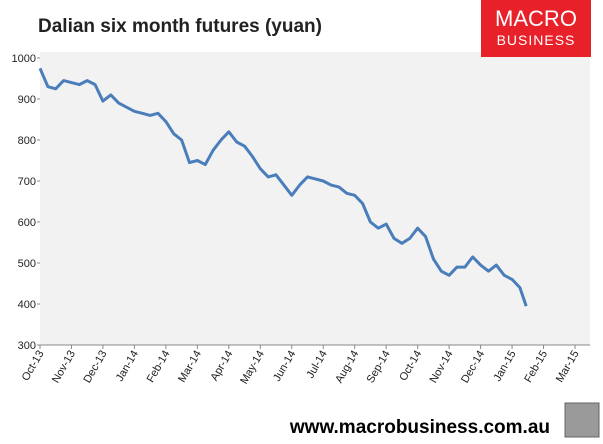  I want to click on x-tick-label: Dec-13, so click(95, 367).